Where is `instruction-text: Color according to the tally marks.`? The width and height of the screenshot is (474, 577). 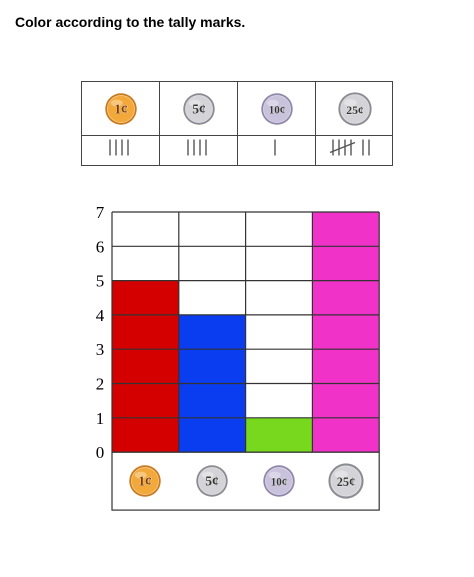 instruction-text: Color according to the tally marks. is located at coordinates (130, 22).